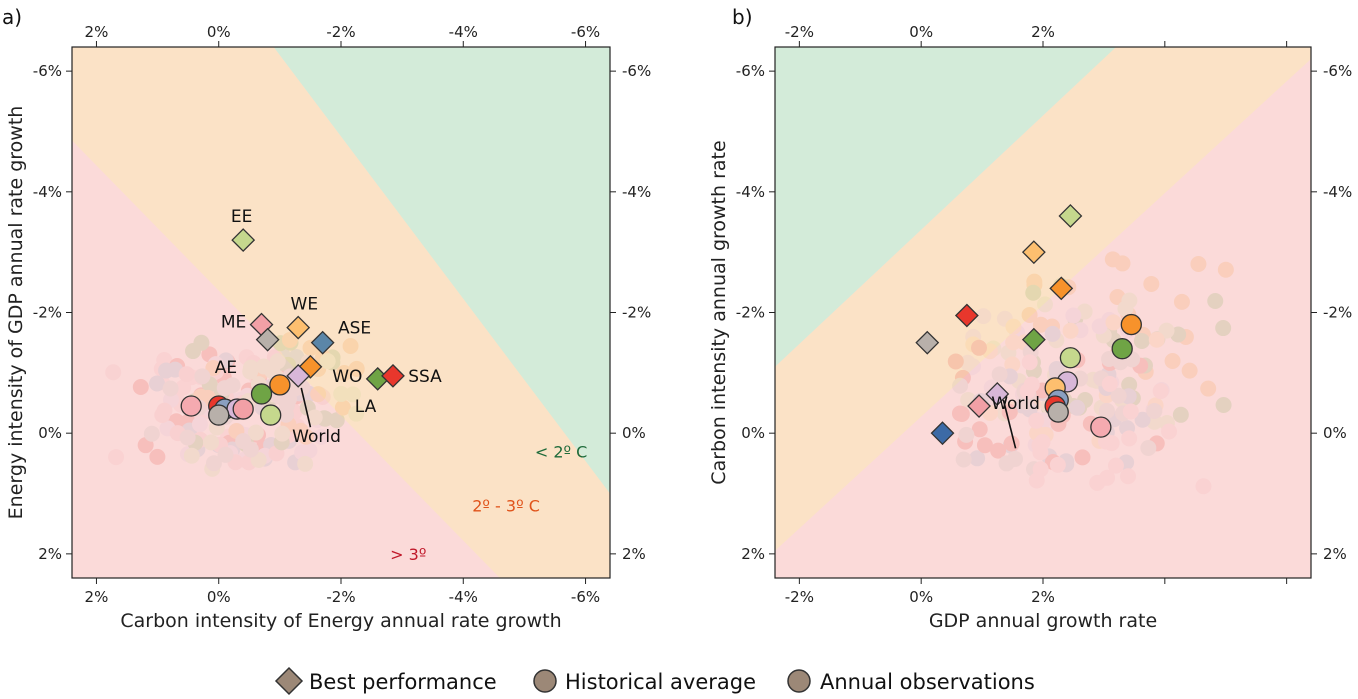 The width and height of the screenshot is (1358, 699). I want to click on y-tick-label-left: 0%, so click(50, 433).